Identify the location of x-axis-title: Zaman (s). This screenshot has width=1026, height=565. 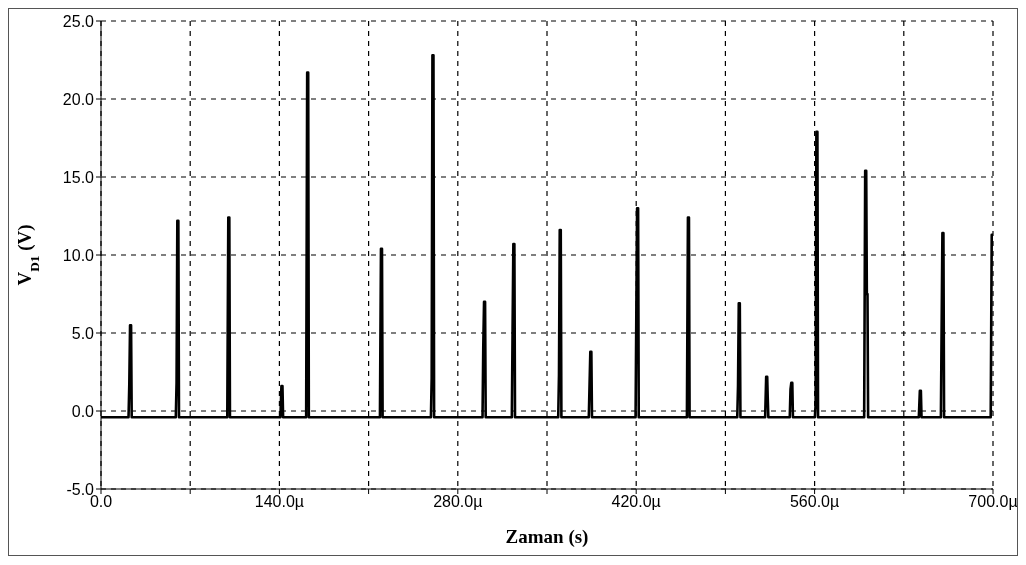
(547, 537).